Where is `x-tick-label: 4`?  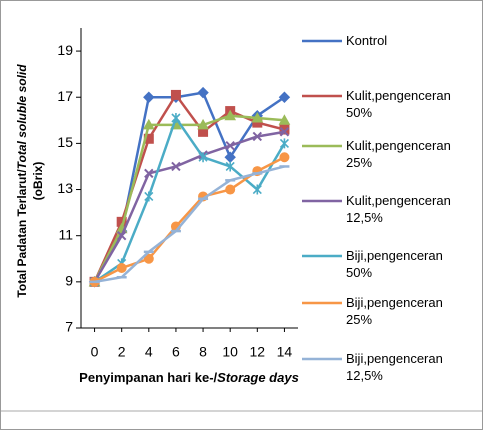 x-tick-label: 4 is located at coordinates (149, 352).